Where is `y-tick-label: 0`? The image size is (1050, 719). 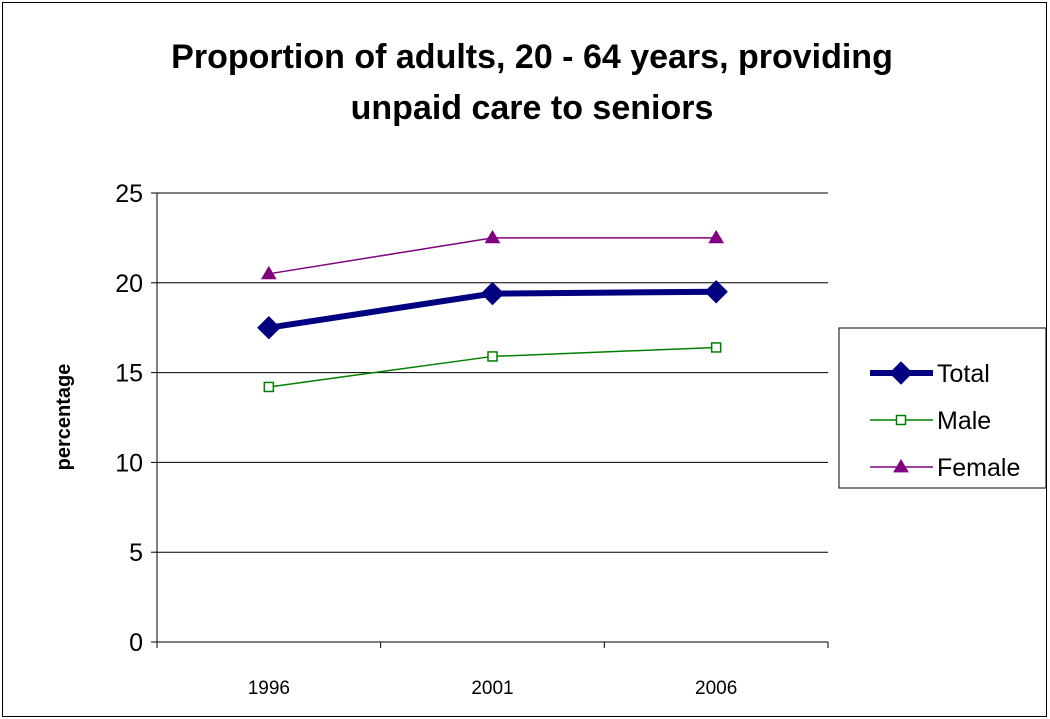
y-tick-label: 0 is located at coordinates (136, 643).